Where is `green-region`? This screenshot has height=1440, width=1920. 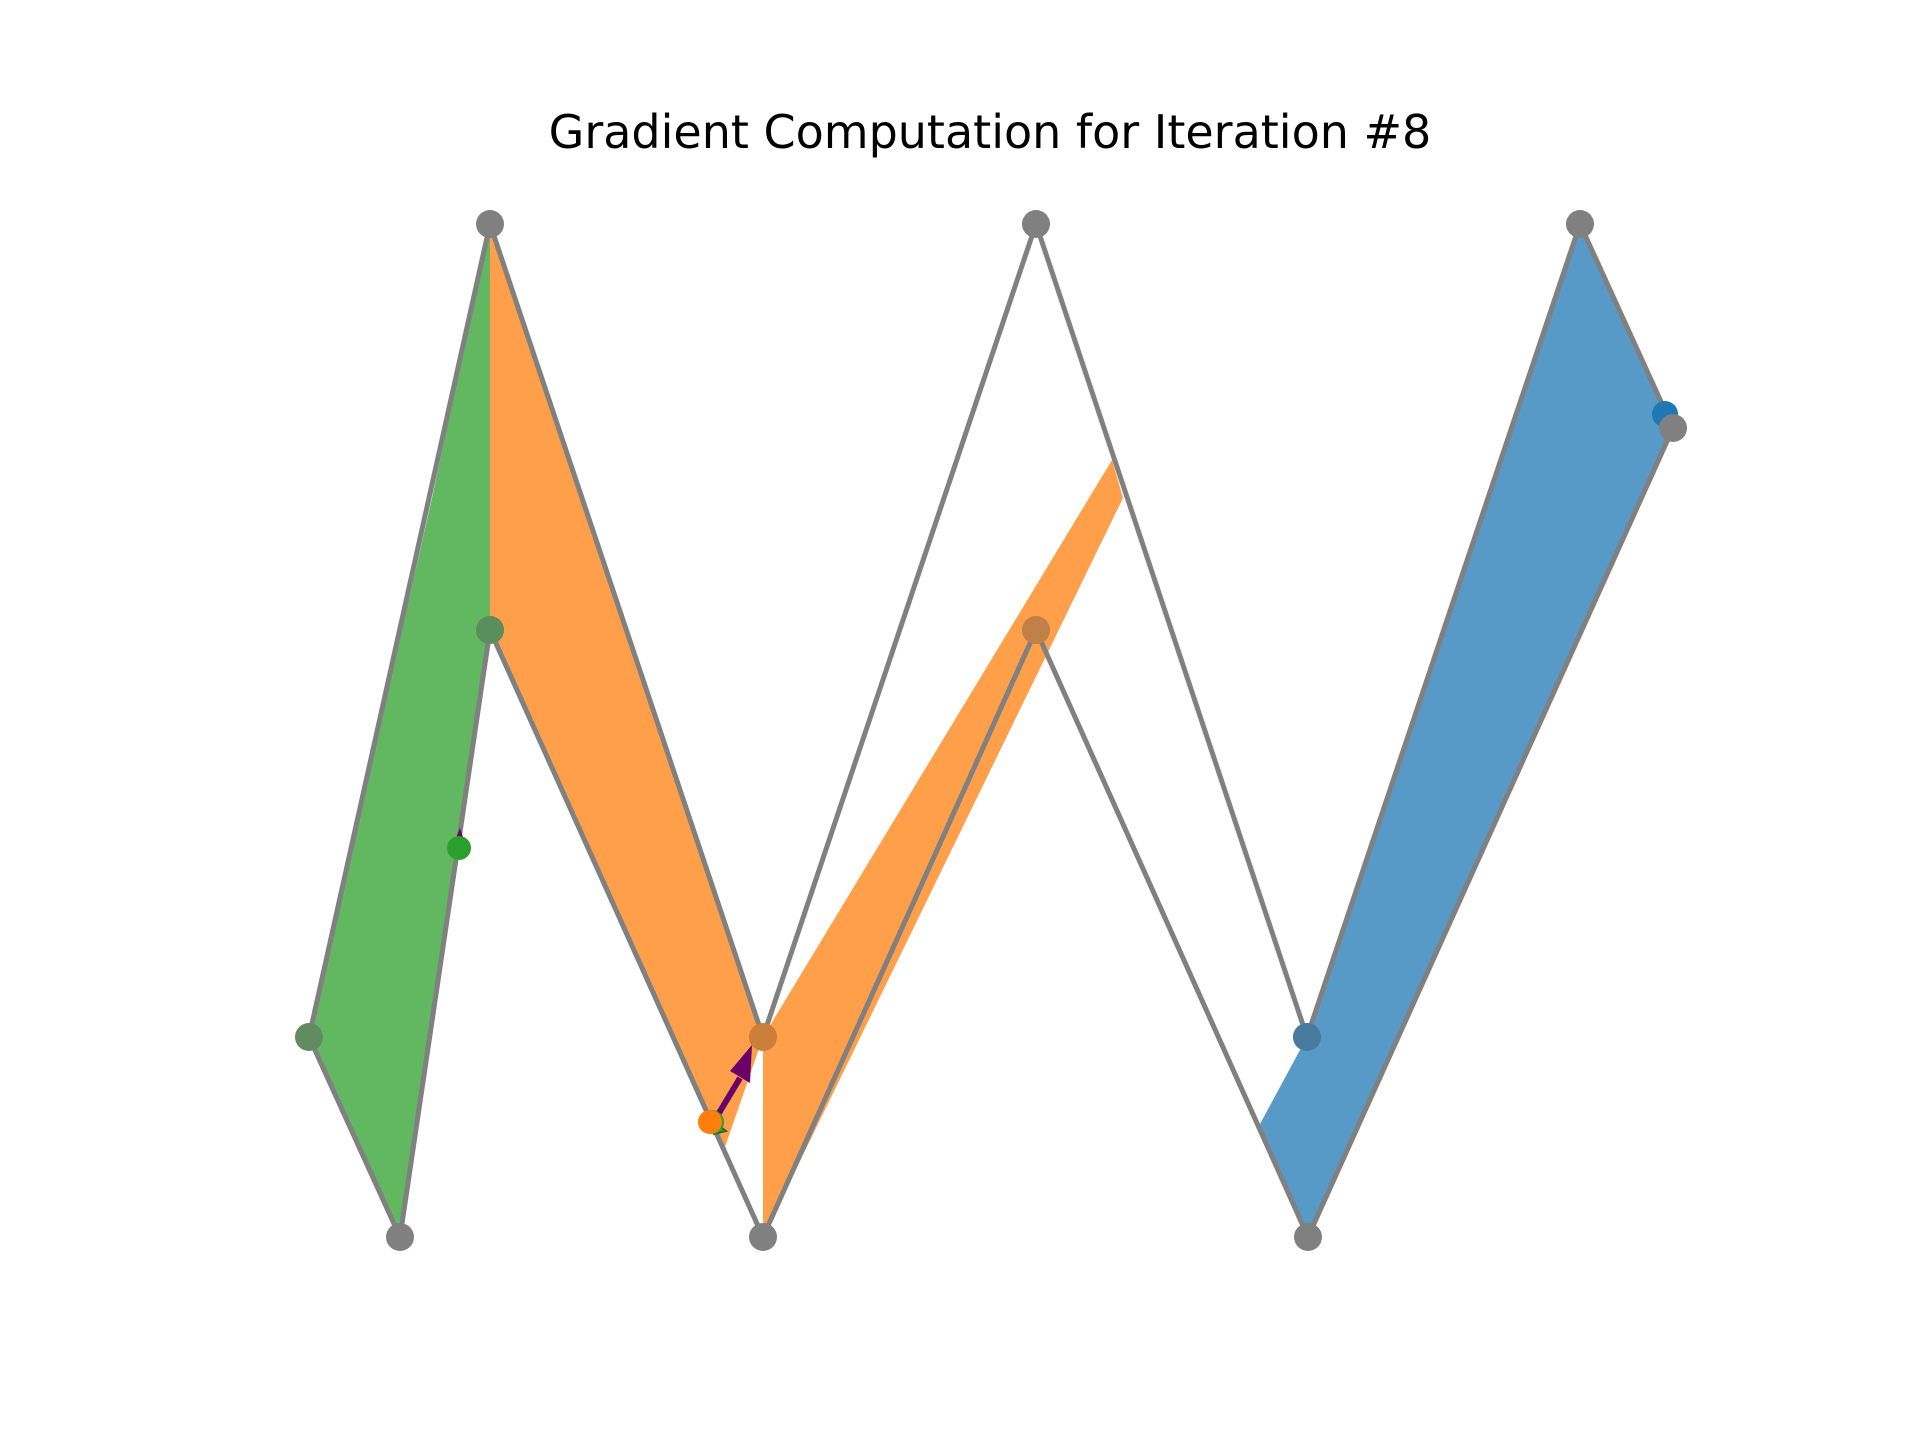 green-region is located at coordinates (399, 730).